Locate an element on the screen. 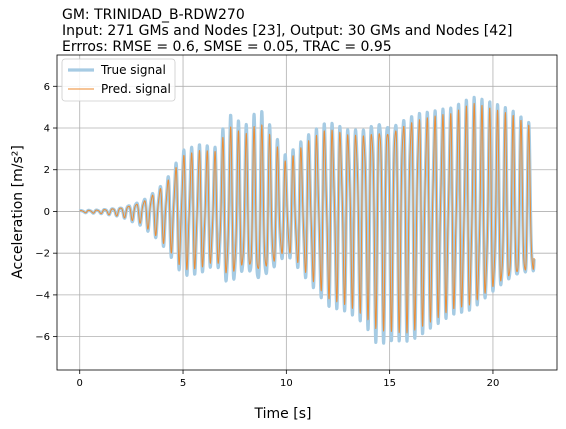 The image size is (566, 429). x-tick-label: 10 is located at coordinates (286, 383).